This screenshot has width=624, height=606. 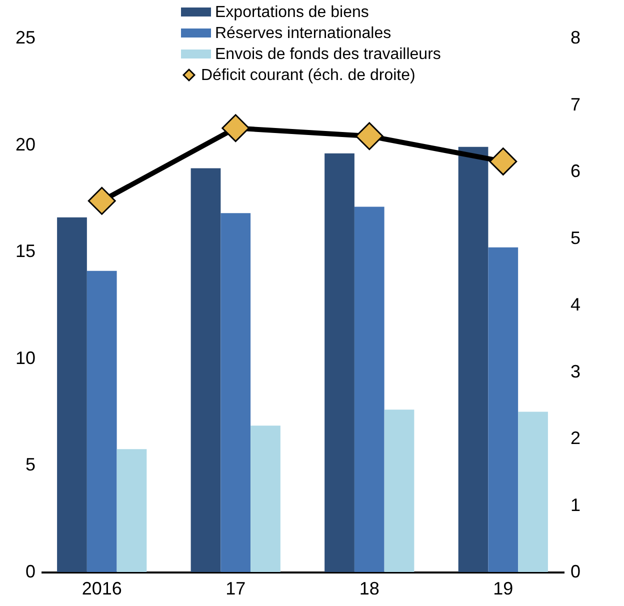 I want to click on x-tick-label: 17, so click(x=236, y=588).